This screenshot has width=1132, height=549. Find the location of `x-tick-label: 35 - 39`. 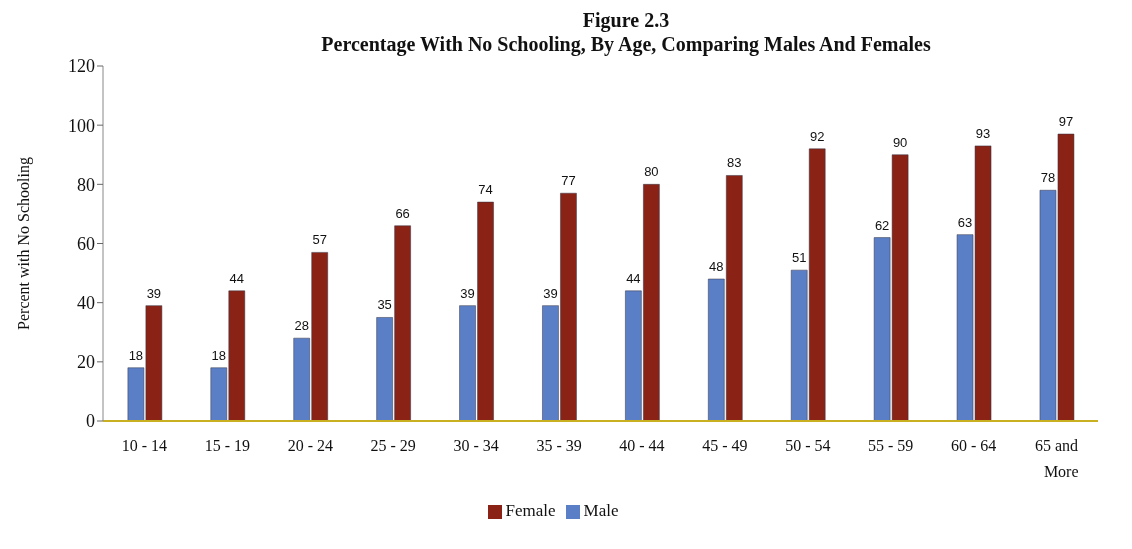

x-tick-label: 35 - 39 is located at coordinates (559, 445).